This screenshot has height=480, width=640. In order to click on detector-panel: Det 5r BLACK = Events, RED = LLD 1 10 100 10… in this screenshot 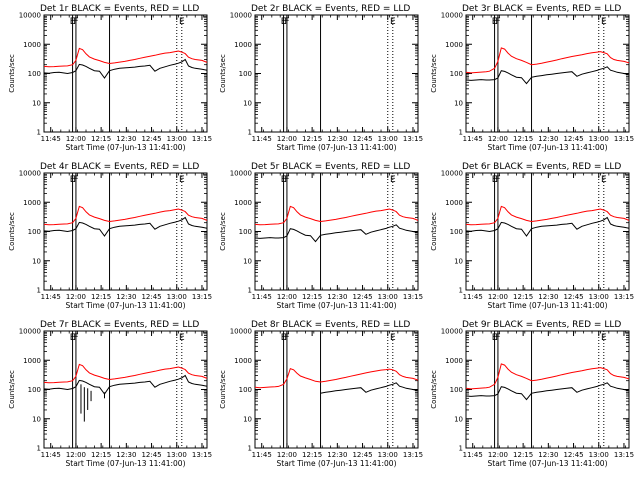, I will do `click(321, 236)`.